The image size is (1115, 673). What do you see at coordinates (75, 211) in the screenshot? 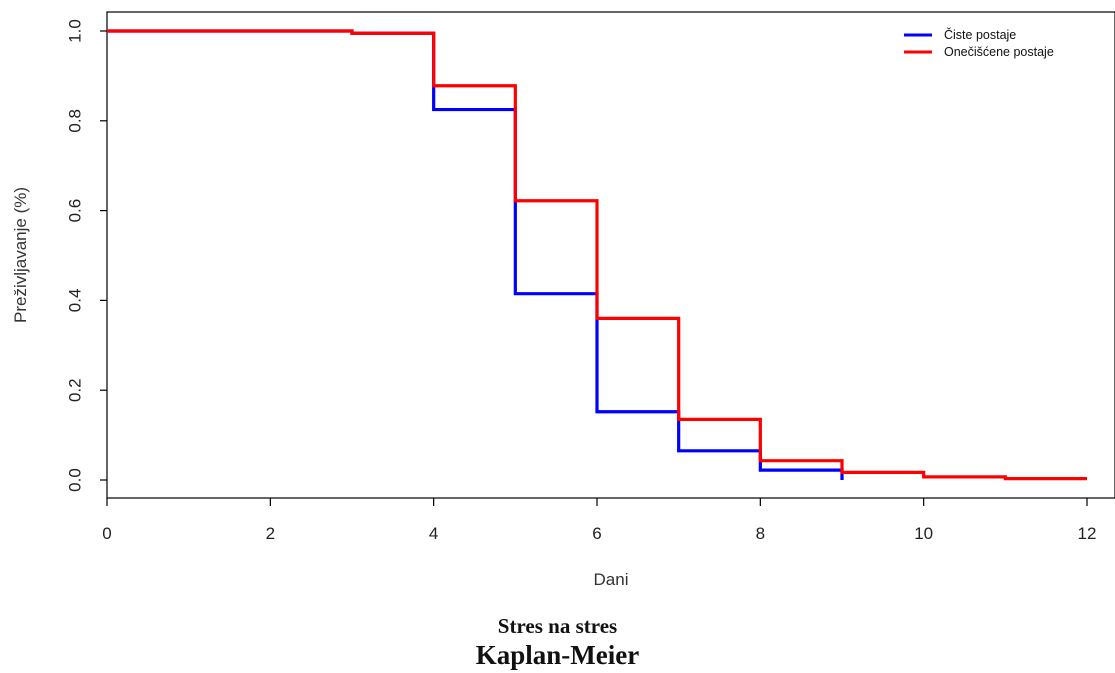
I see `y-tick-label: 0.6` at bounding box center [75, 211].